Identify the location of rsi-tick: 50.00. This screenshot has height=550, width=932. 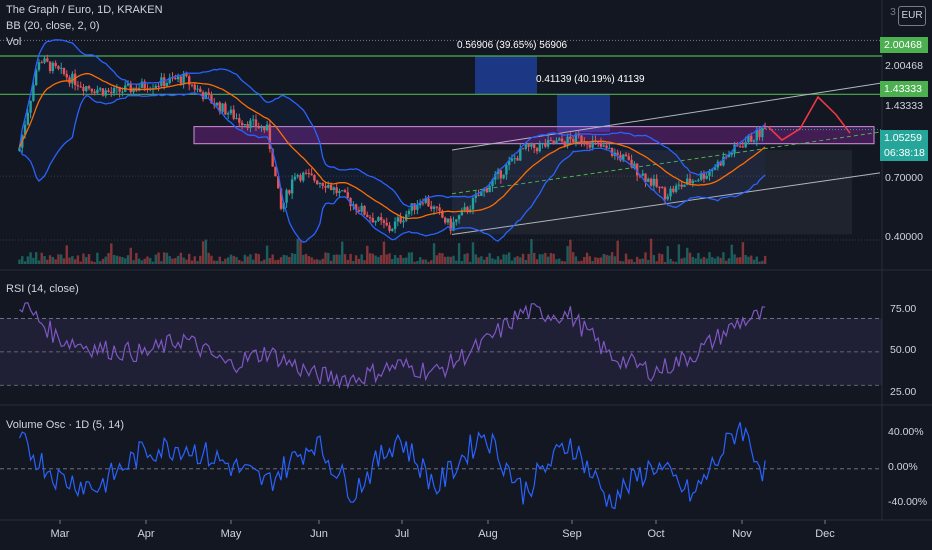
(903, 350).